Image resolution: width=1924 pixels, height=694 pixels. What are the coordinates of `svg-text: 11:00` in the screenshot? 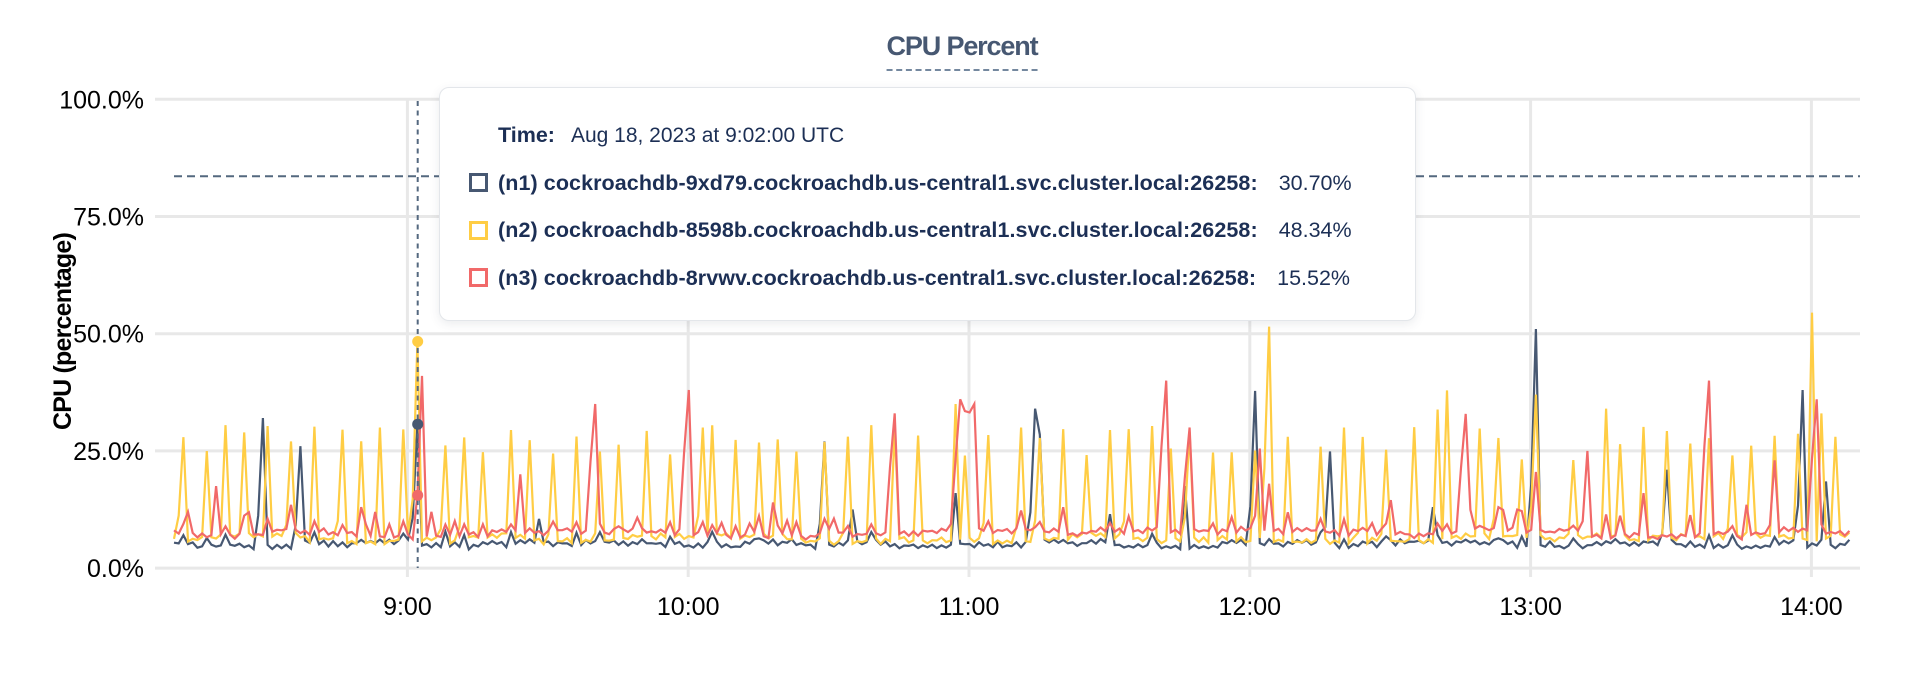 It's located at (969, 607).